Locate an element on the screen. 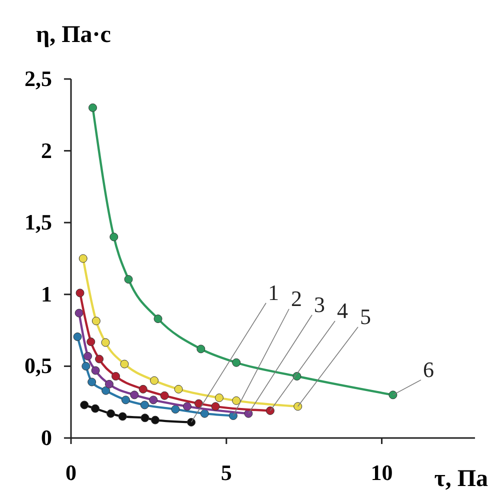 This screenshot has width=491, height=499. text: 2 is located at coordinates (296, 298).